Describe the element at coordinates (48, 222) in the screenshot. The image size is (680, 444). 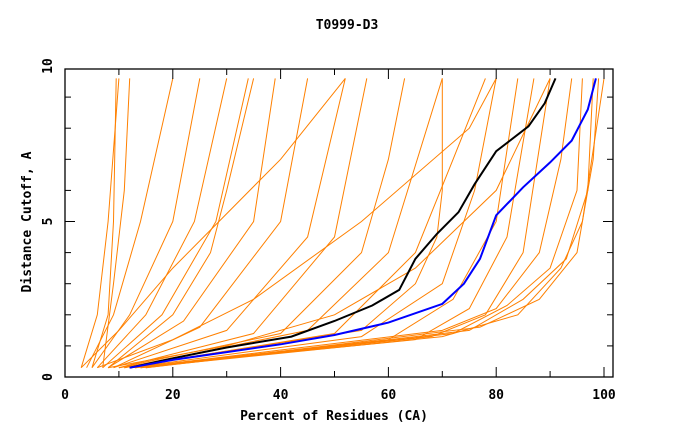
I see `y-tick-label: 5` at that location.